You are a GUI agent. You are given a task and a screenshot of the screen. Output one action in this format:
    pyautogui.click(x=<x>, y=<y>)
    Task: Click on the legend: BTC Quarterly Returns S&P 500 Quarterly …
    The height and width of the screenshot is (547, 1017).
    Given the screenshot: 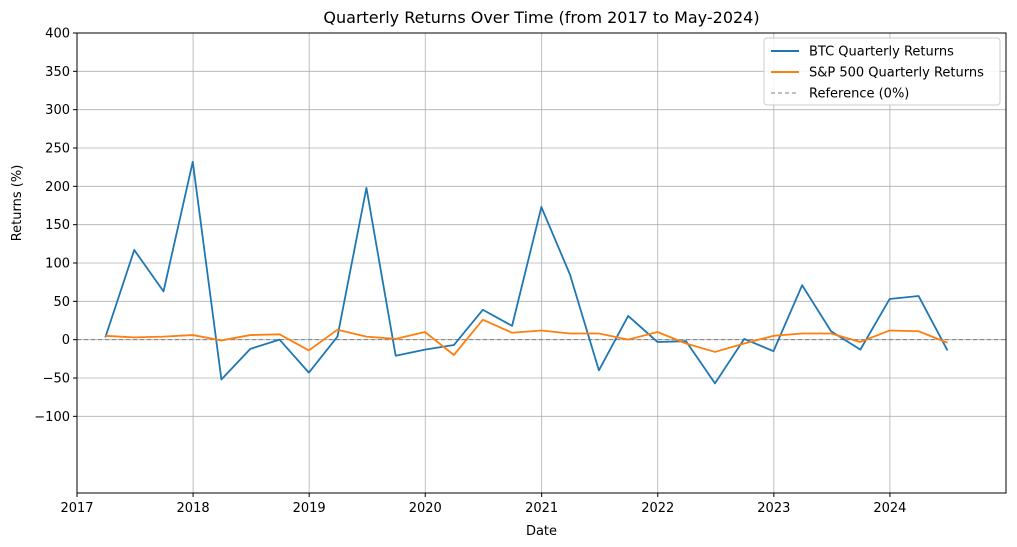 What is the action you would take?
    pyautogui.click(x=882, y=71)
    